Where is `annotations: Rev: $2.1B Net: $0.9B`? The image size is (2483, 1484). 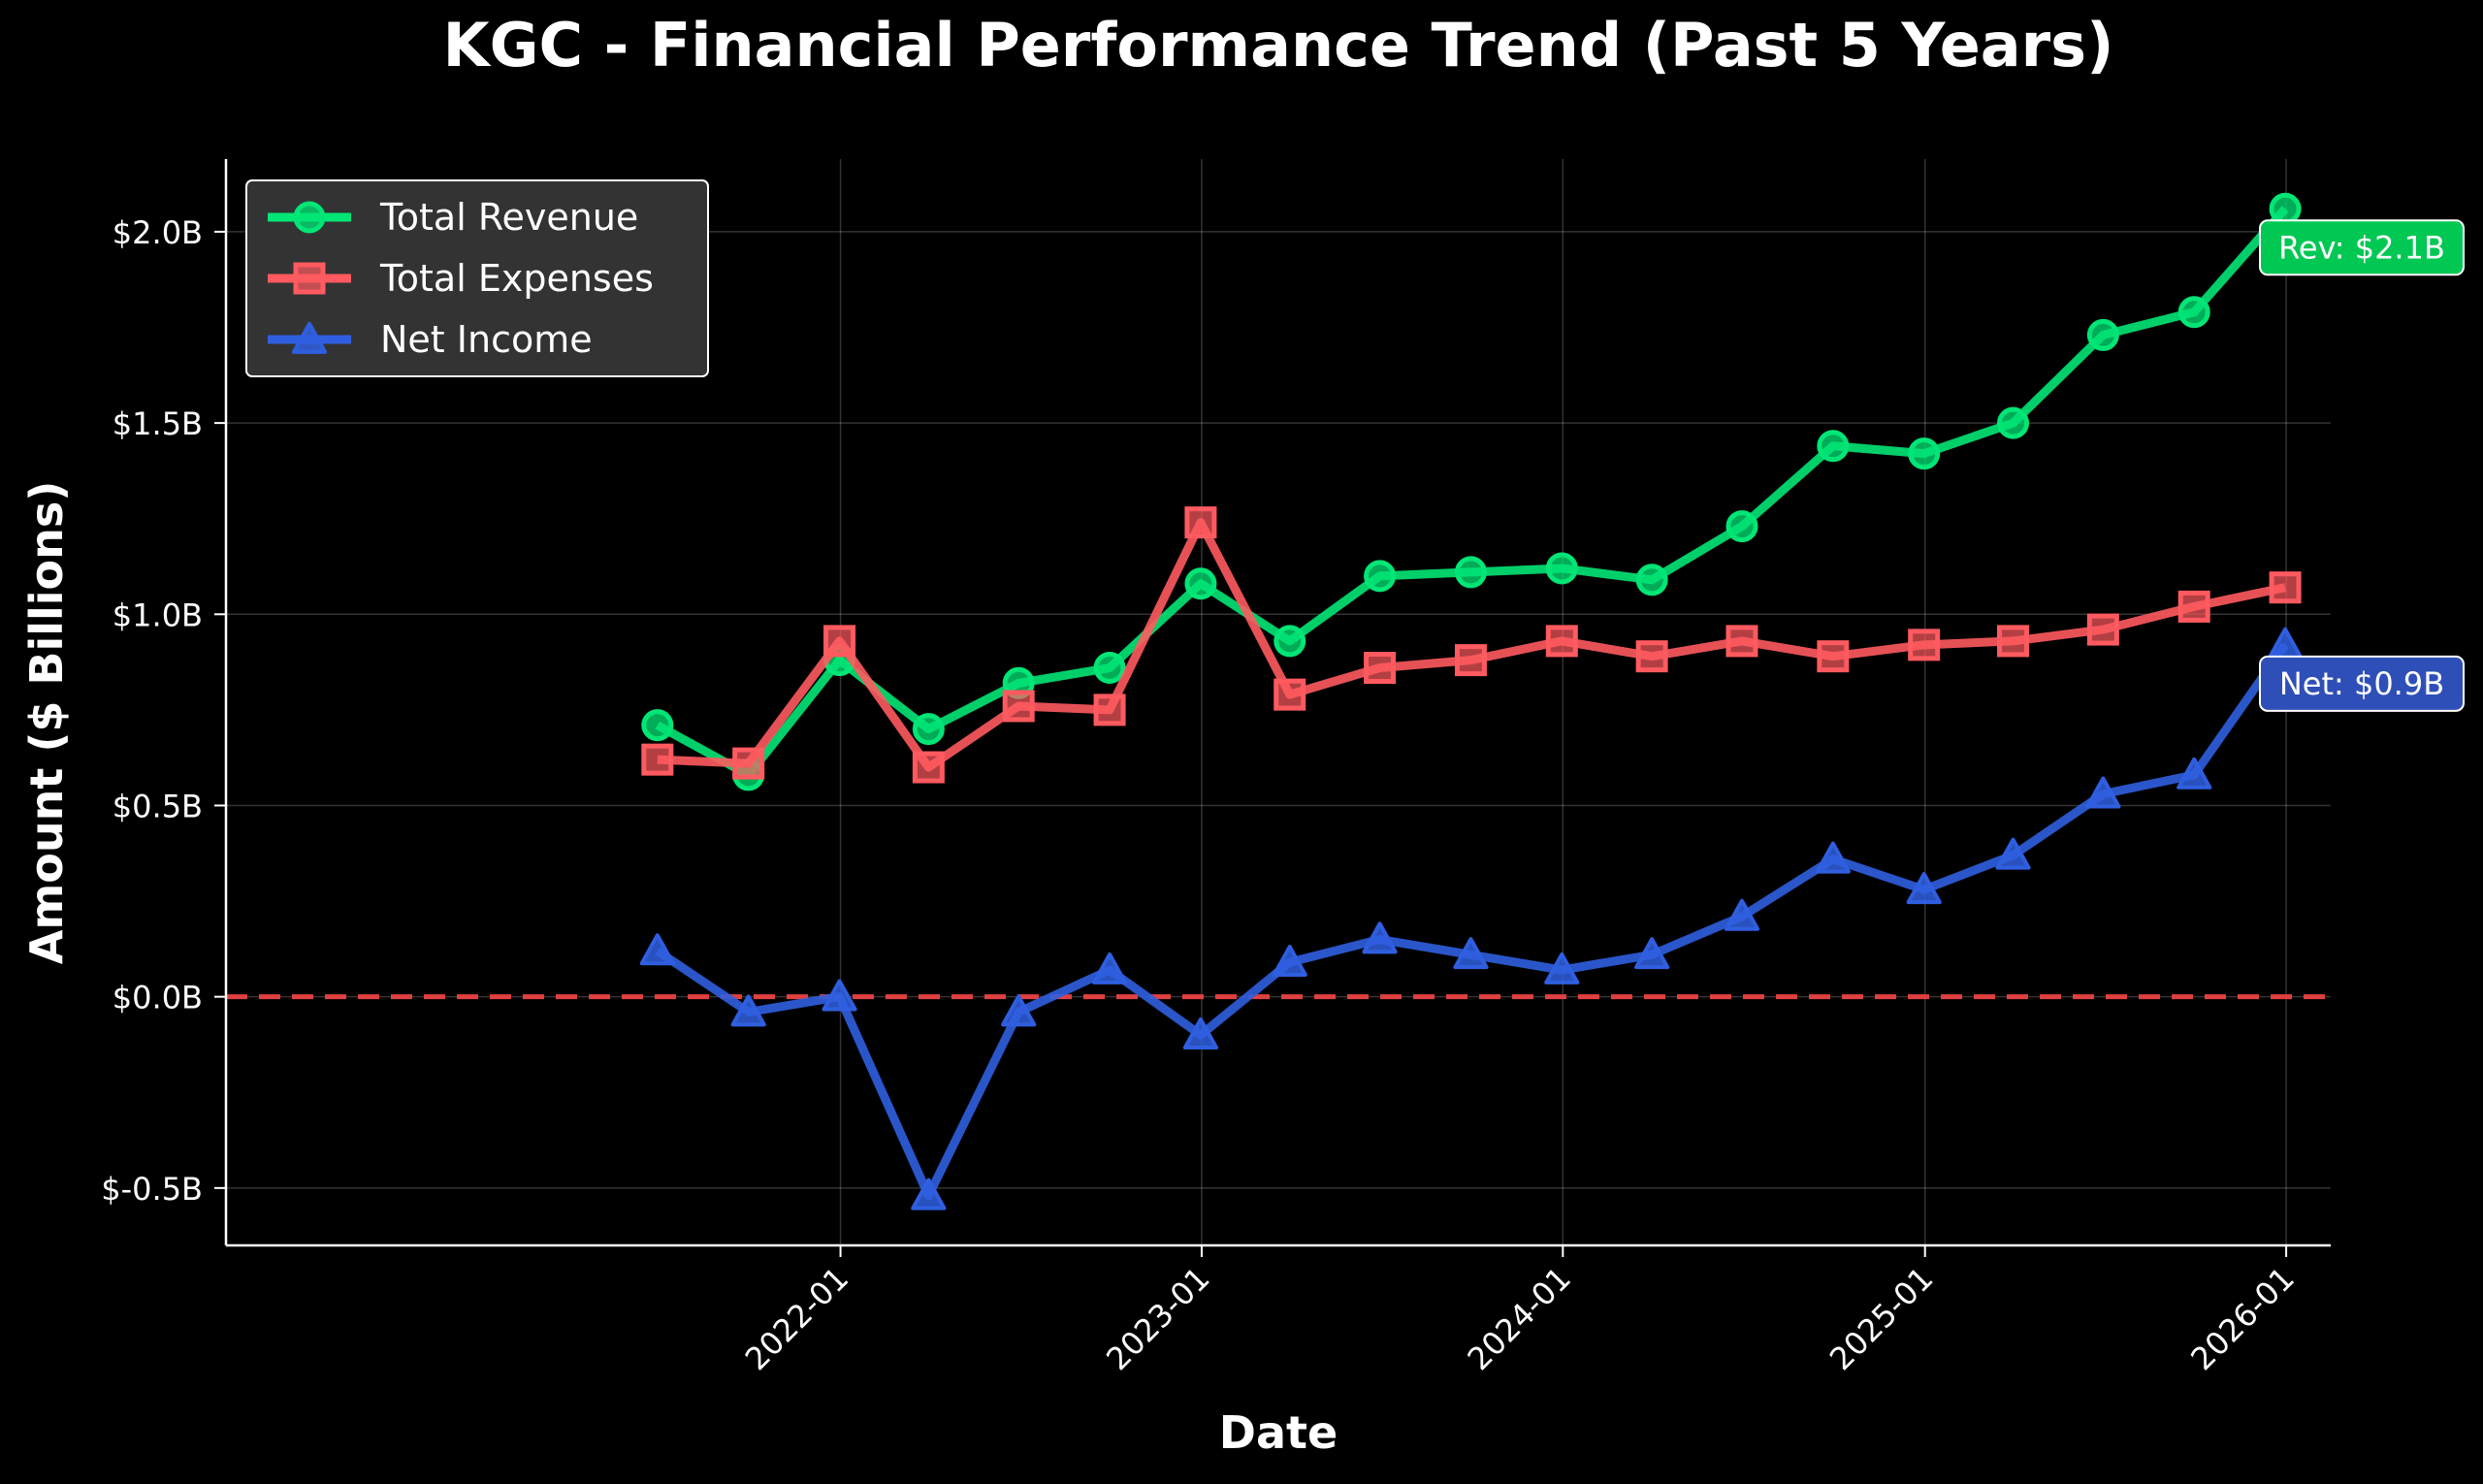
annotations: Rev: $2.1B Net: $0.9B is located at coordinates (2362, 465).